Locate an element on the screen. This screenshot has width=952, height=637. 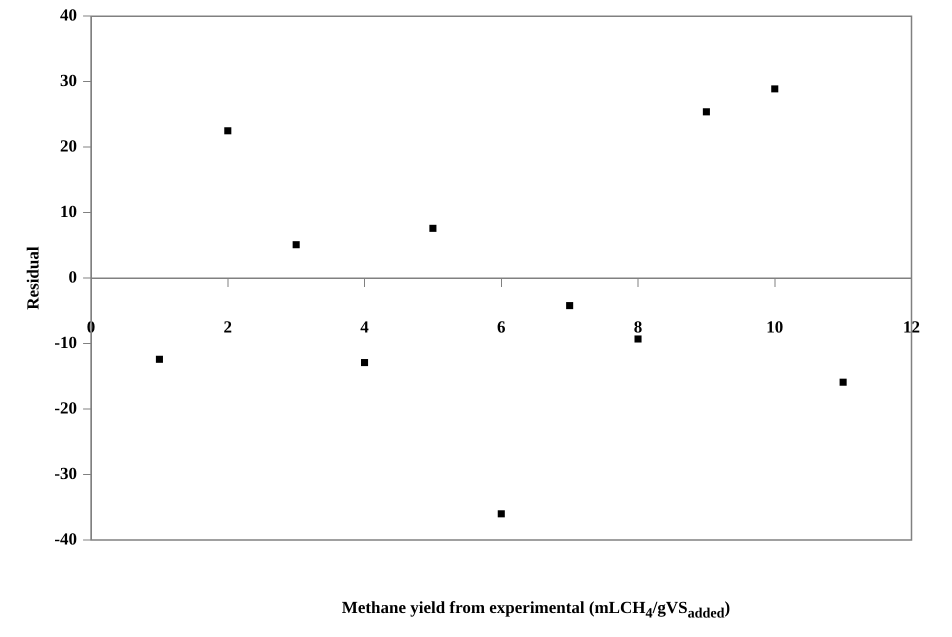
x-tick-label: 2 is located at coordinates (228, 327).